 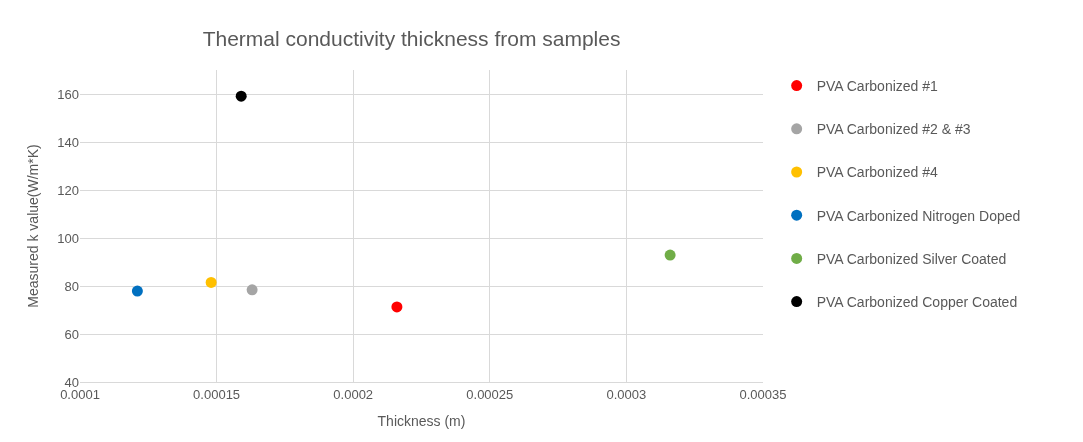 What do you see at coordinates (893, 129) in the screenshot?
I see `legend-label: PVA Carbonized #2 & #3` at bounding box center [893, 129].